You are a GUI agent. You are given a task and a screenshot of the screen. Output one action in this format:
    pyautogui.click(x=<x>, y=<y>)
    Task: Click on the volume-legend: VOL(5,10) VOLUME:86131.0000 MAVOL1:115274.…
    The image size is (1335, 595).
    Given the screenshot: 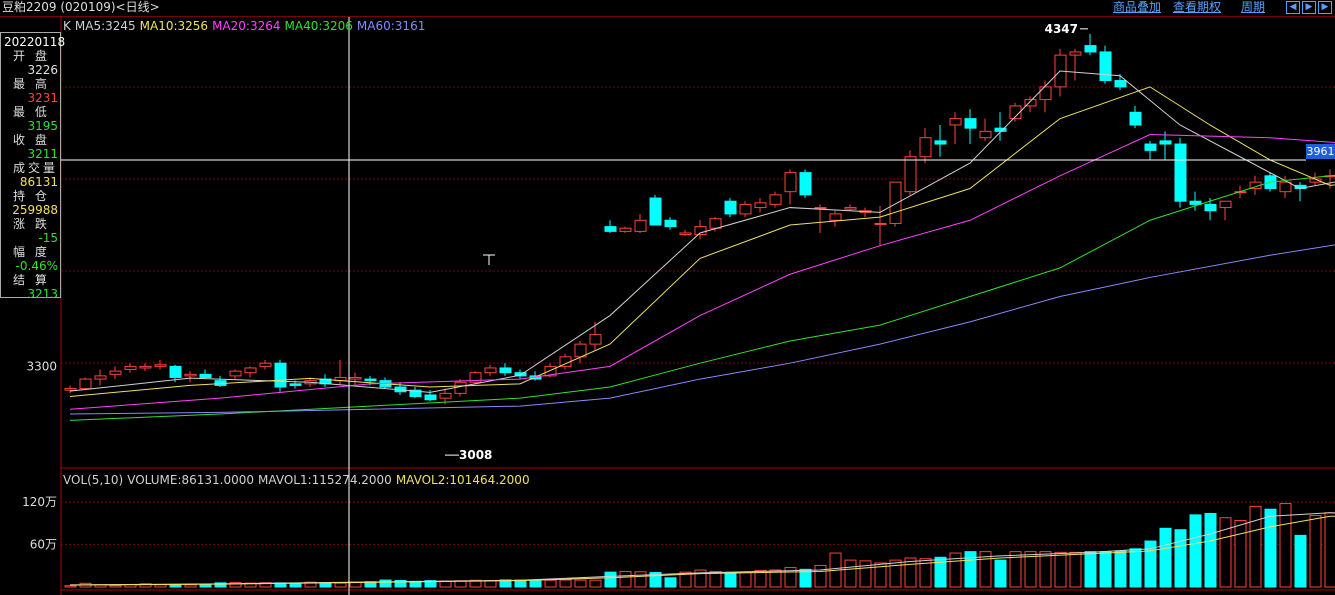 What is the action you would take?
    pyautogui.click(x=298, y=480)
    